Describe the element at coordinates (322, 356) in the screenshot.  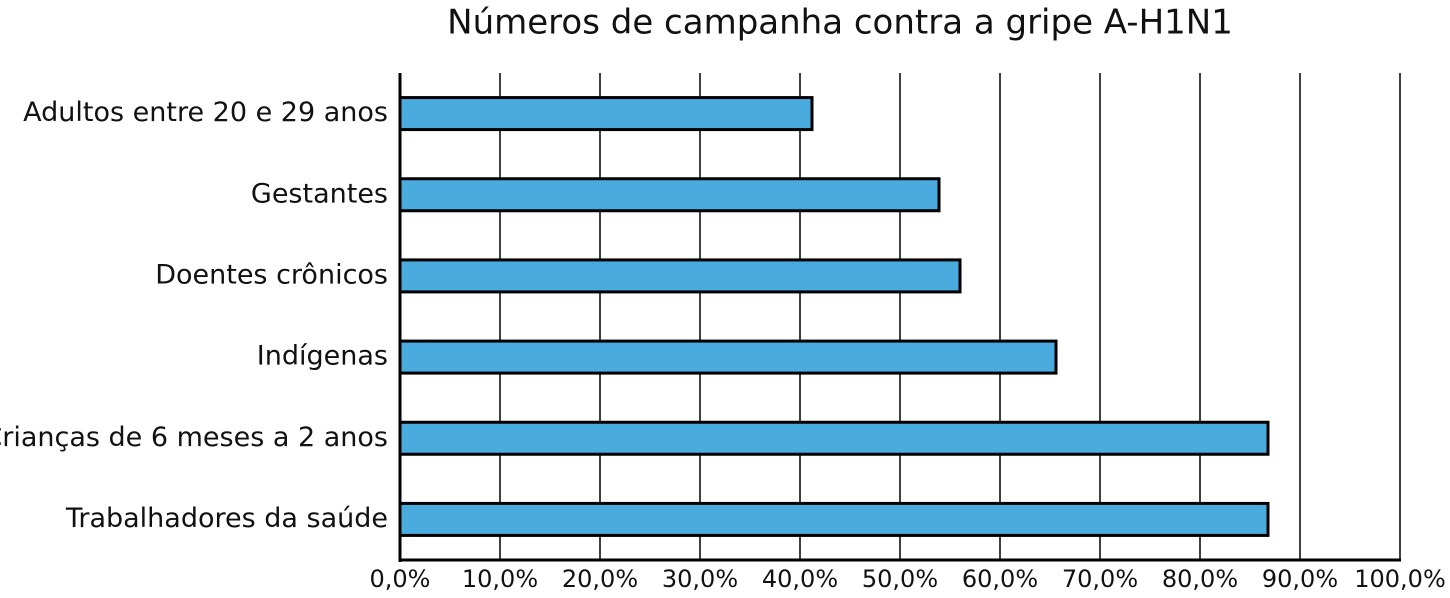
I see `y-tick-label: Indígenas` at that location.